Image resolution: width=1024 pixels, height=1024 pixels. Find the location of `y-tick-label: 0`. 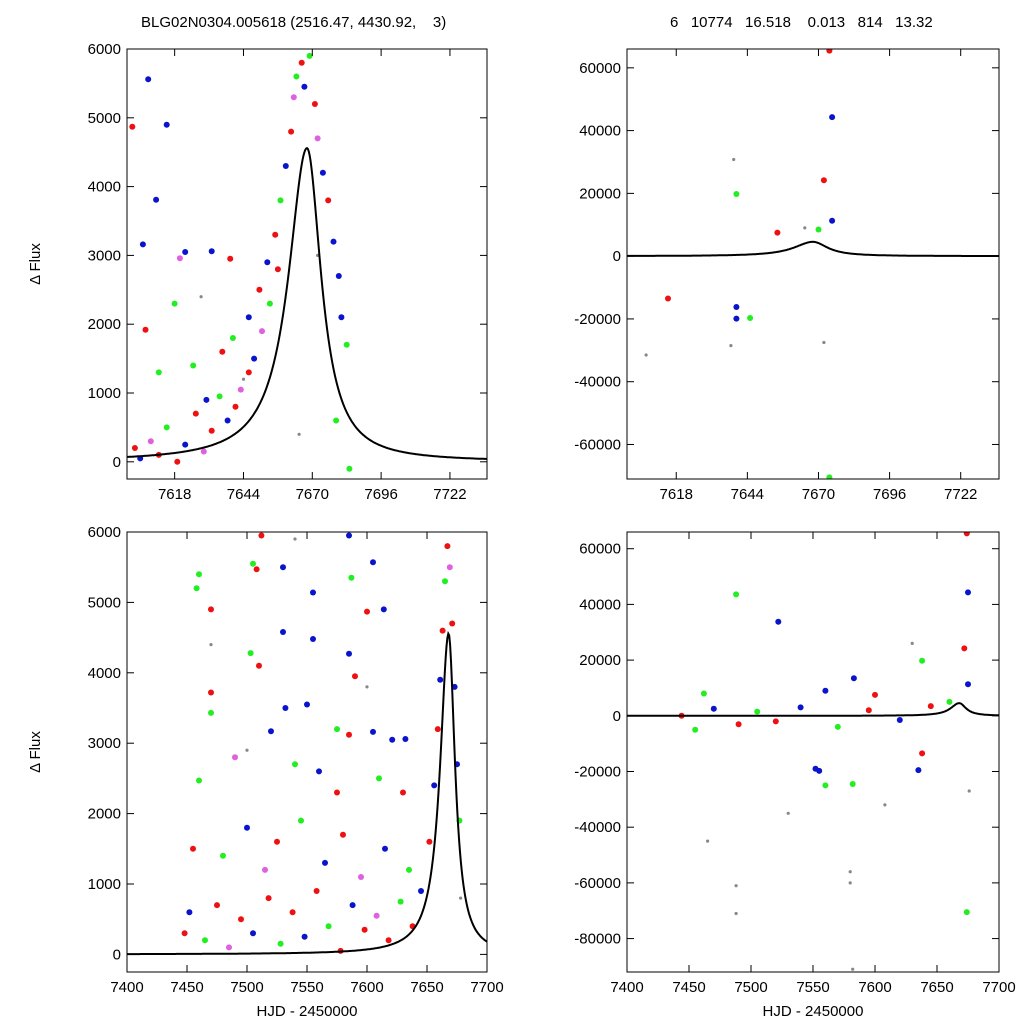

y-tick-label: 0 is located at coordinates (117, 462).